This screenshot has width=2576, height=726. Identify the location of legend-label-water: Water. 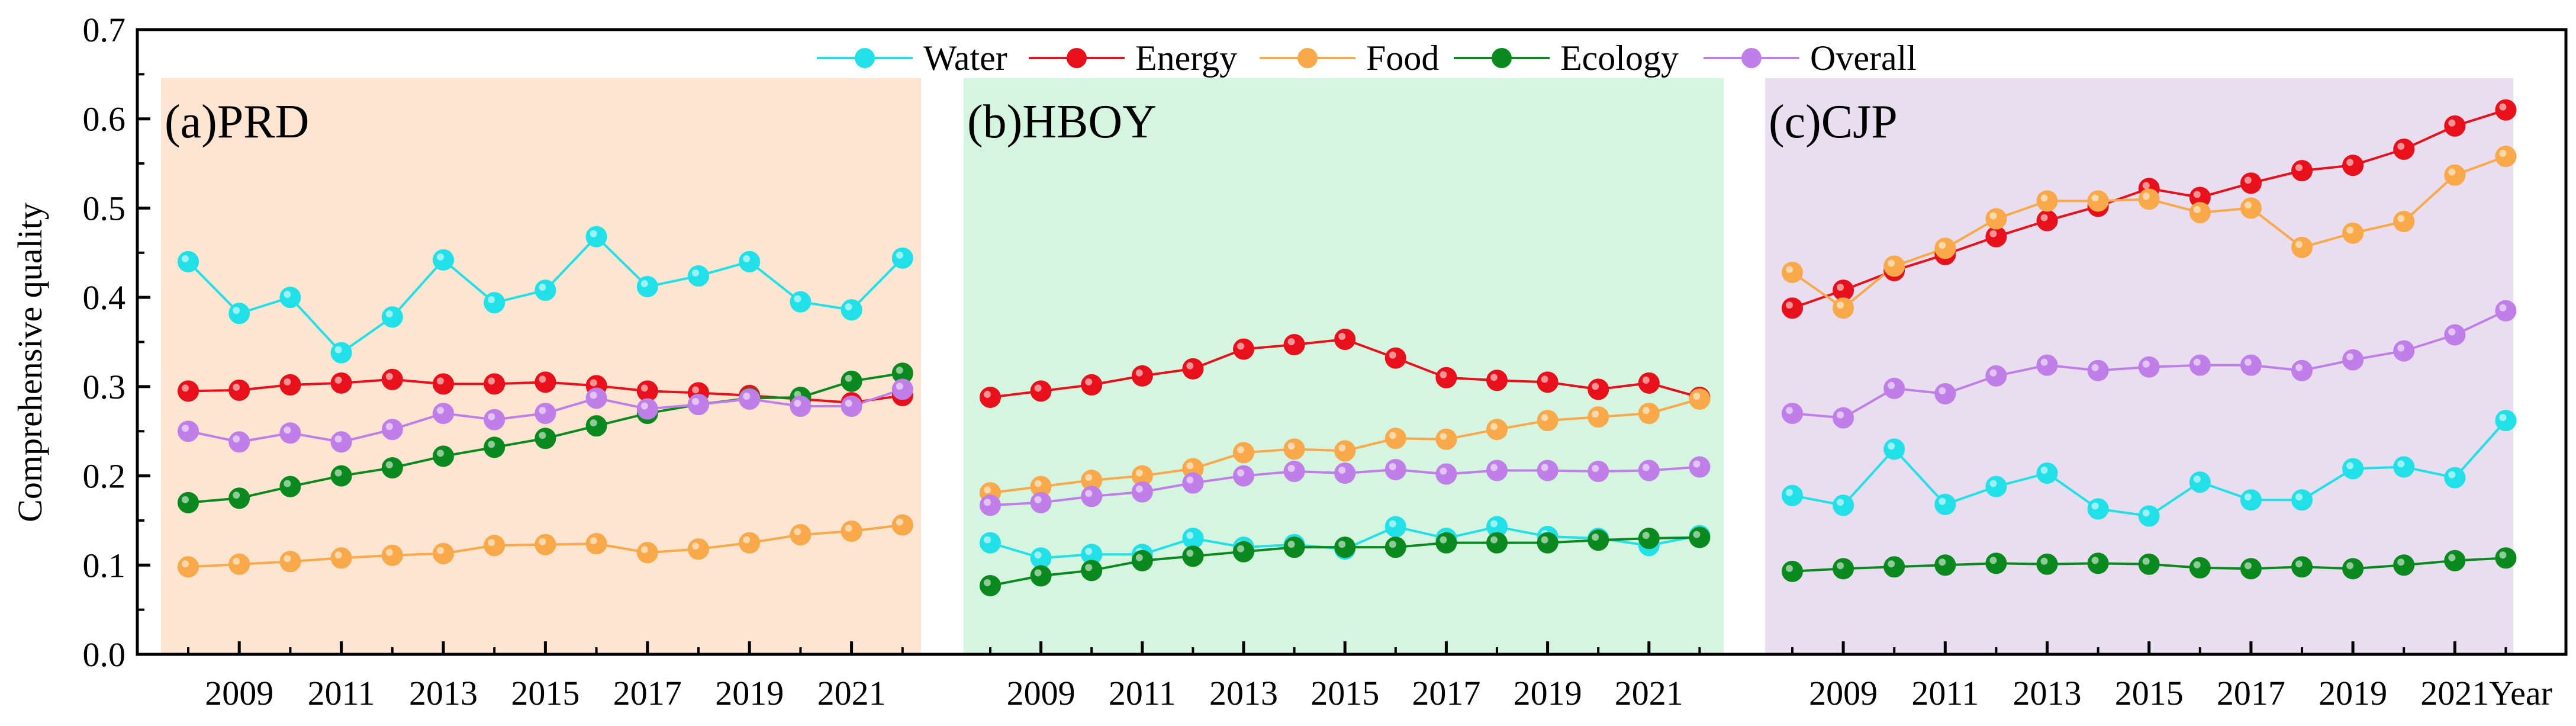
(965, 58).